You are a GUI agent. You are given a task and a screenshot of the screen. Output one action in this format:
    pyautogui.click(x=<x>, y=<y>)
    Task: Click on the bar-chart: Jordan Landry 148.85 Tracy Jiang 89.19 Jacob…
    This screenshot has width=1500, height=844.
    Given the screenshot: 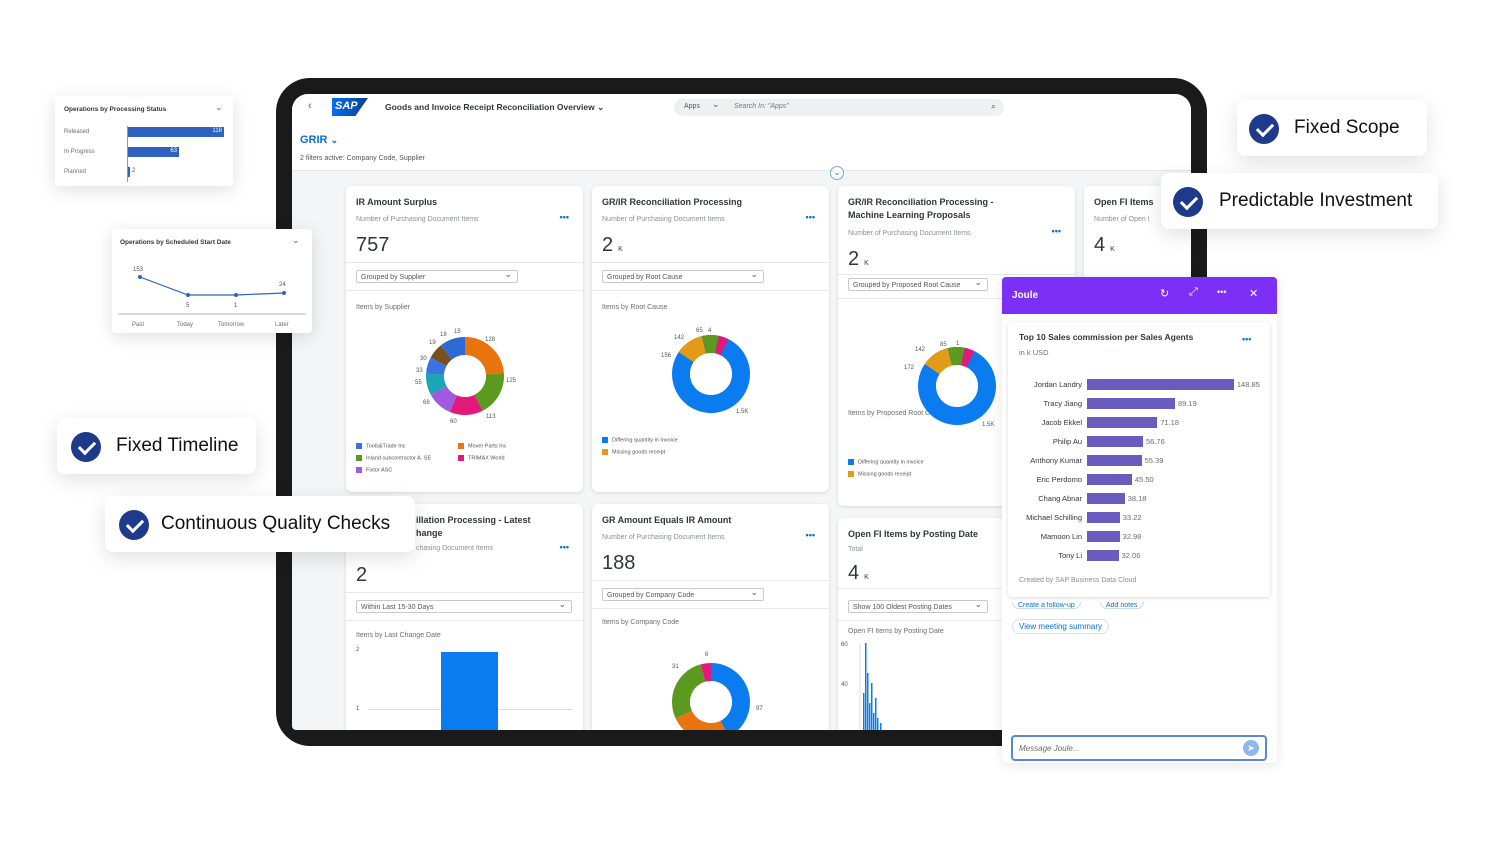 What is the action you would take?
    pyautogui.click(x=1139, y=474)
    